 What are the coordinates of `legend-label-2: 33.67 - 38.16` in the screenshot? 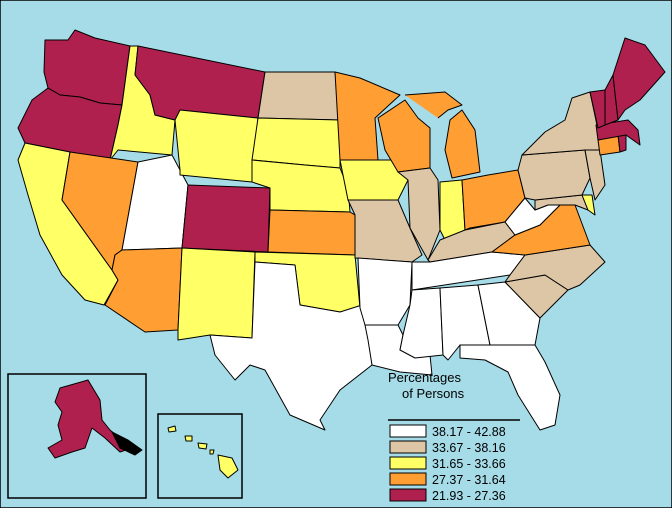 It's located at (469, 448).